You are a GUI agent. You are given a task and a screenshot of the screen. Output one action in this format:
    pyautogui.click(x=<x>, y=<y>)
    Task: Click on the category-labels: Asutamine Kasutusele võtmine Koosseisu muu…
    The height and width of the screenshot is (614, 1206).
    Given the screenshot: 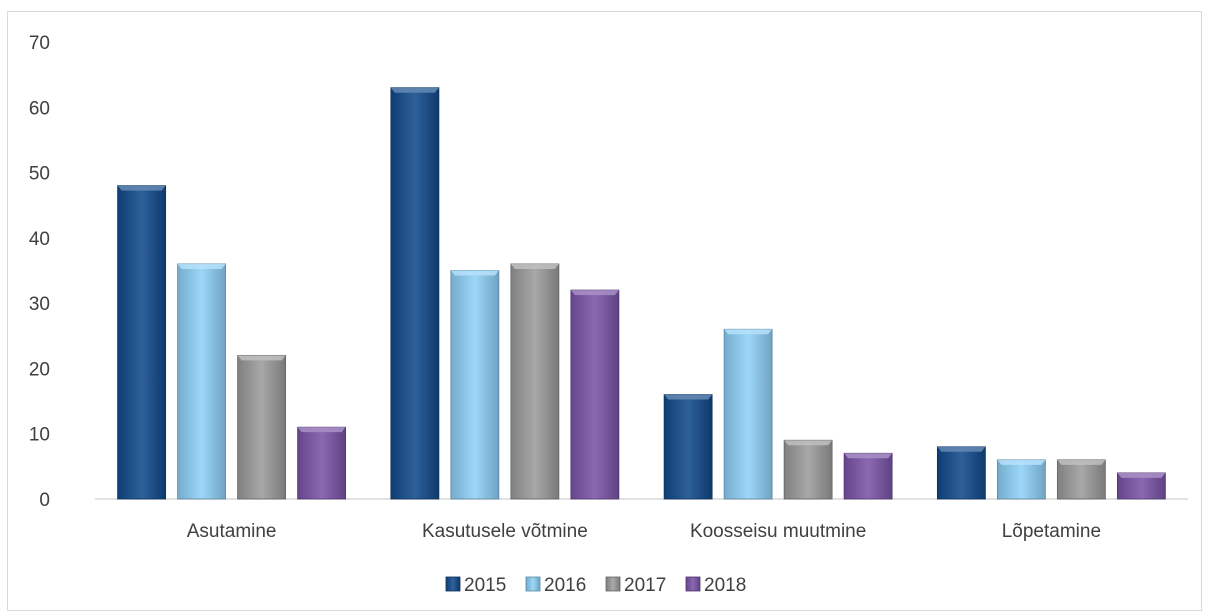 What is the action you would take?
    pyautogui.click(x=644, y=531)
    